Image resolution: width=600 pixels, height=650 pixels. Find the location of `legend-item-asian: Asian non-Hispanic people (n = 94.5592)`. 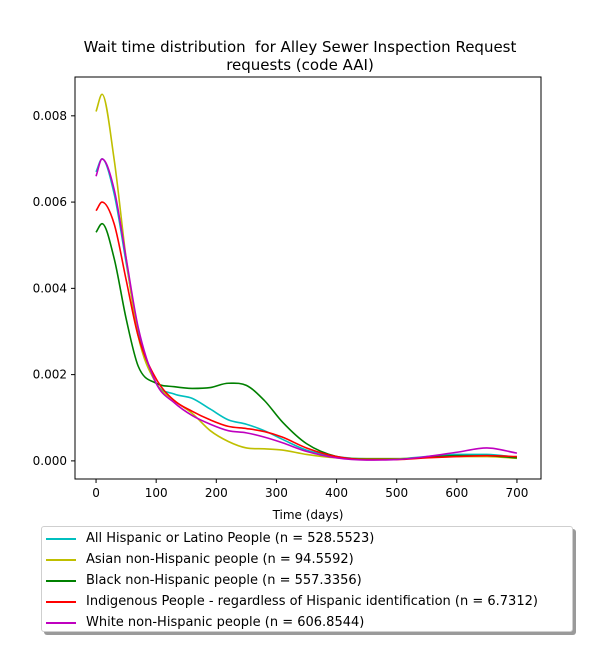

legend-item-asian: Asian non-Hispanic people (n = 94.5592) is located at coordinates (198, 559).